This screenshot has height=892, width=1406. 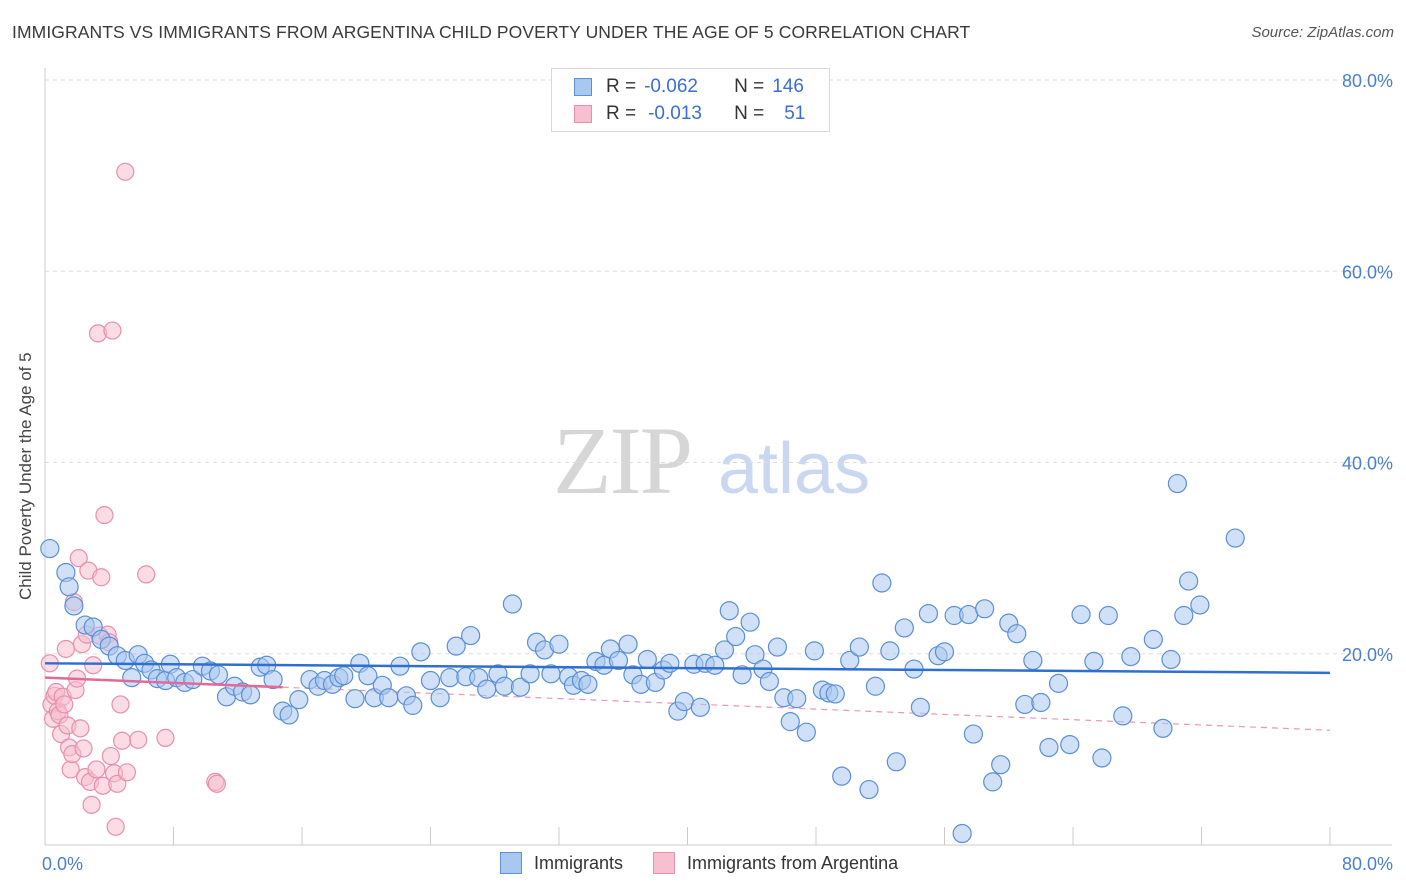 What do you see at coordinates (795, 113) in the screenshot?
I see `n-value: 51` at bounding box center [795, 113].